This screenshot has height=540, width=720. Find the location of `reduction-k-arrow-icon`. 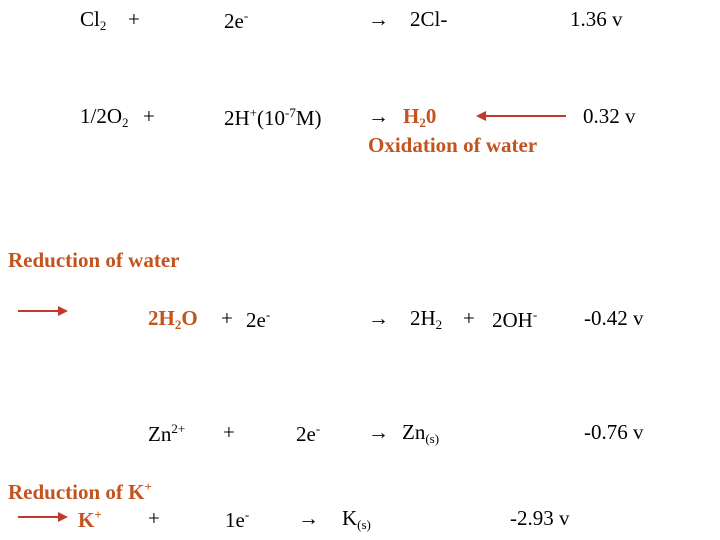

reduction-k-arrow-icon is located at coordinates (43, 517).